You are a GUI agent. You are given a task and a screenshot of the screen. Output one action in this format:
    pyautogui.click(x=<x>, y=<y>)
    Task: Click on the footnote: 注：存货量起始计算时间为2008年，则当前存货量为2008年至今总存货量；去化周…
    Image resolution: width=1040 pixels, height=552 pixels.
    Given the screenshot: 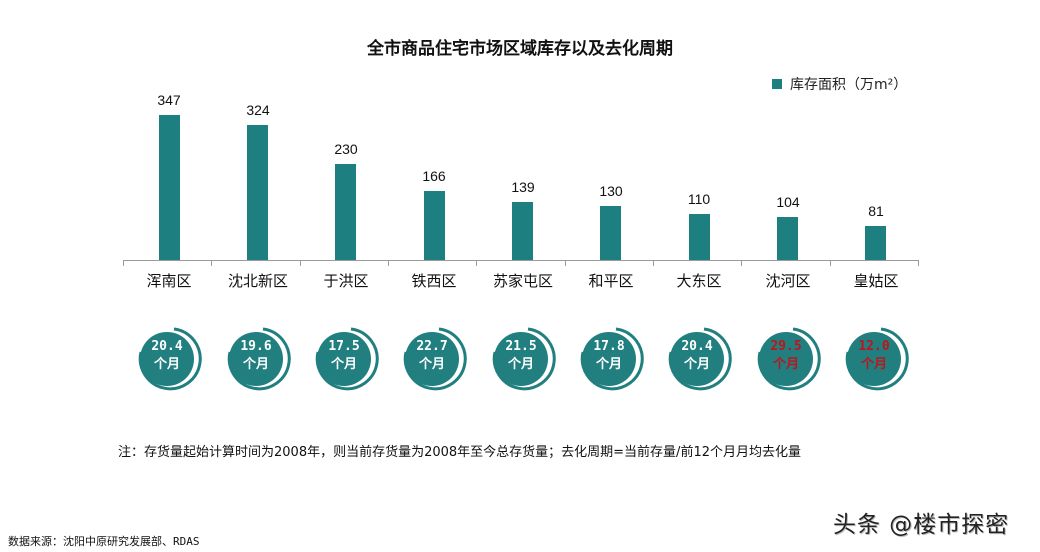 What is the action you would take?
    pyautogui.click(x=459, y=452)
    